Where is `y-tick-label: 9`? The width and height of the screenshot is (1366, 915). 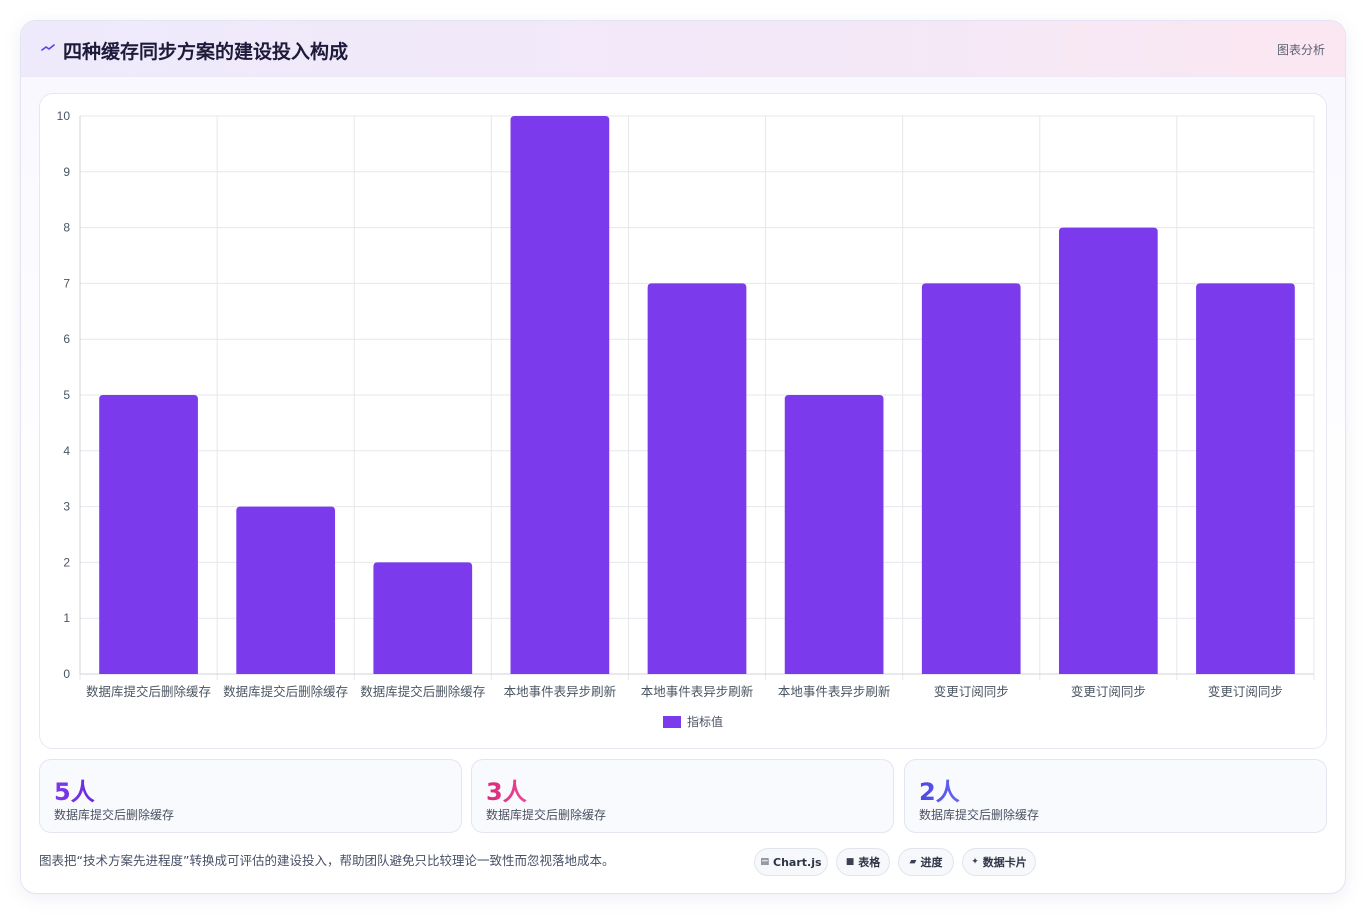
y-tick-label: 9 is located at coordinates (66, 172).